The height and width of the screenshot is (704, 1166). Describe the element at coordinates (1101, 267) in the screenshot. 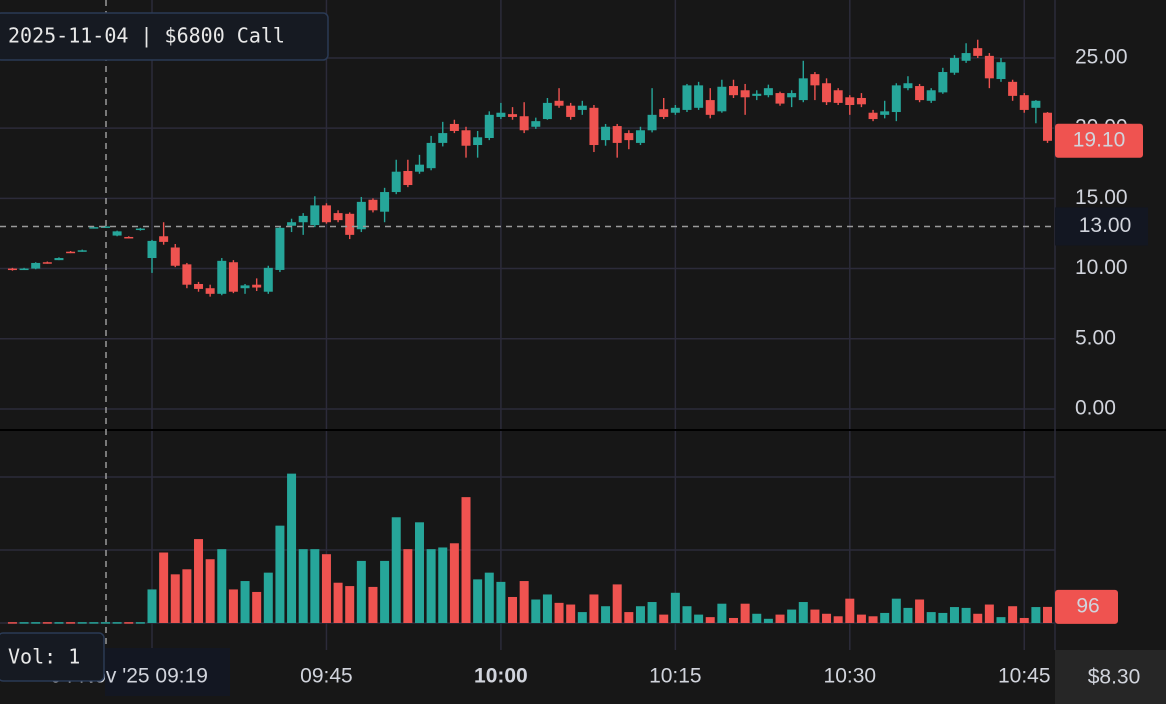

I see `y-tick-label: 10.00` at that location.